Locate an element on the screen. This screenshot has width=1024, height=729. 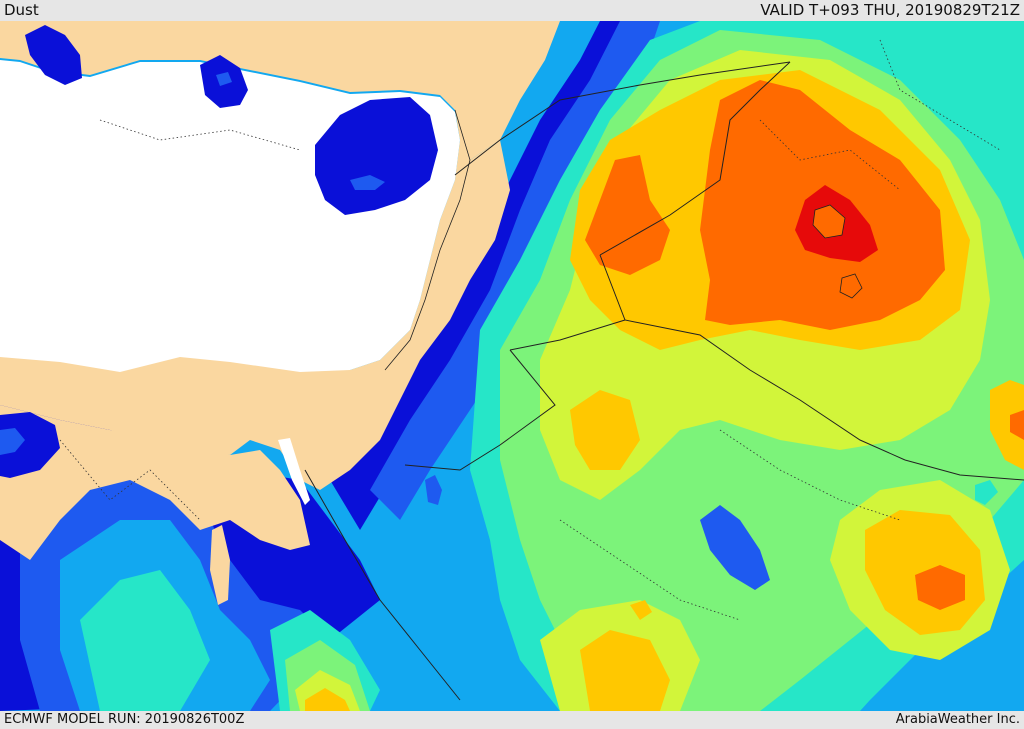
lake-razzaza is located at coordinates (851, 286).